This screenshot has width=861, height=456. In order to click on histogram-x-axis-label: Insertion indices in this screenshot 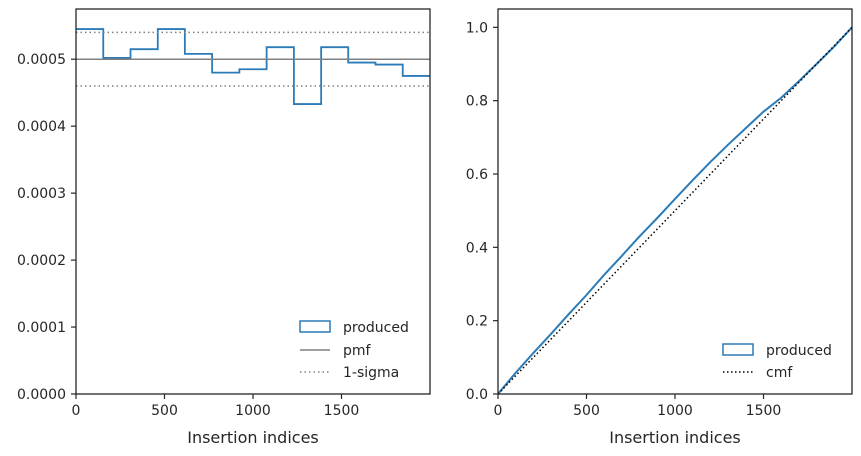, I will do `click(253, 437)`.